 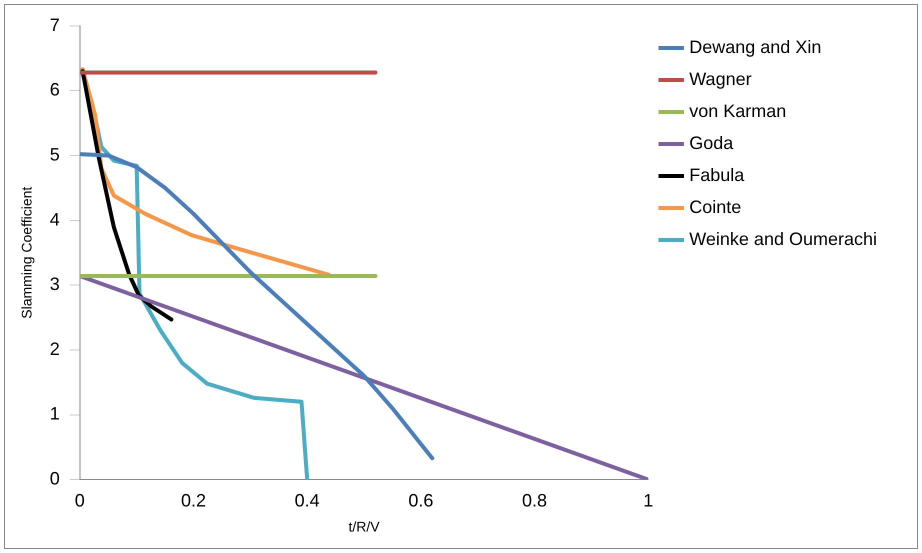 What do you see at coordinates (79, 500) in the screenshot?
I see `x-tick-label: 0` at bounding box center [79, 500].